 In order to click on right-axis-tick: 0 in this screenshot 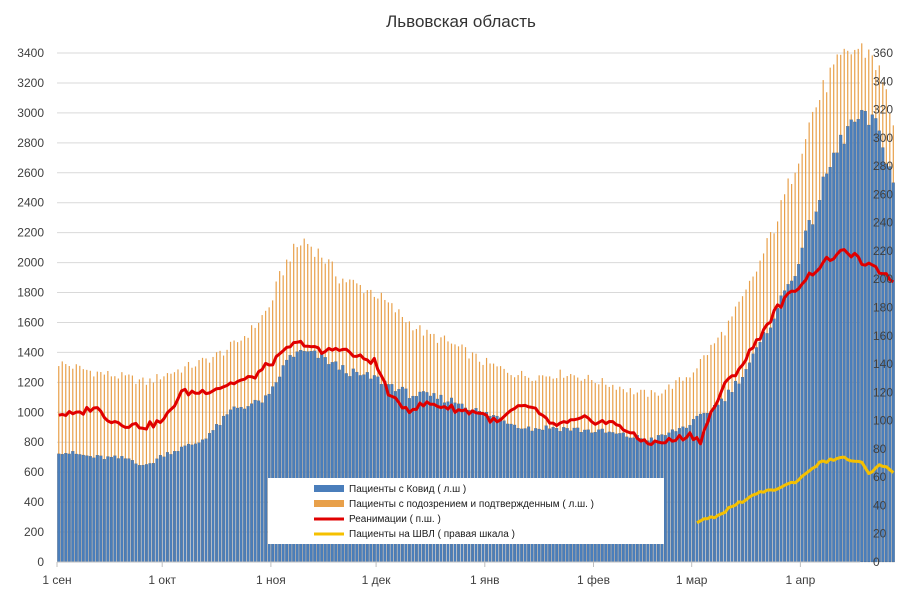, I will do `click(876, 562)`.